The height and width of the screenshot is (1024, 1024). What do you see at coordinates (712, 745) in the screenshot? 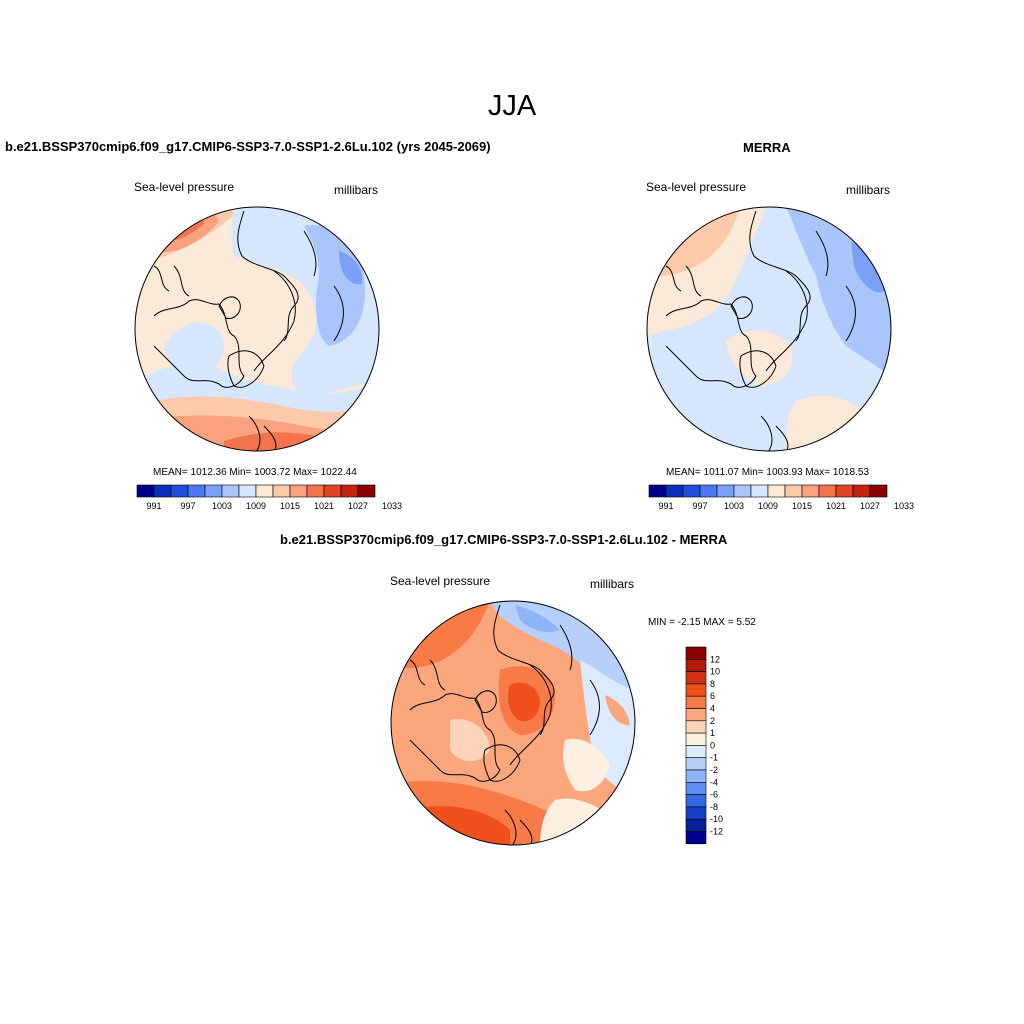
I see `diff-colorbar-tick-label: 0` at bounding box center [712, 745].